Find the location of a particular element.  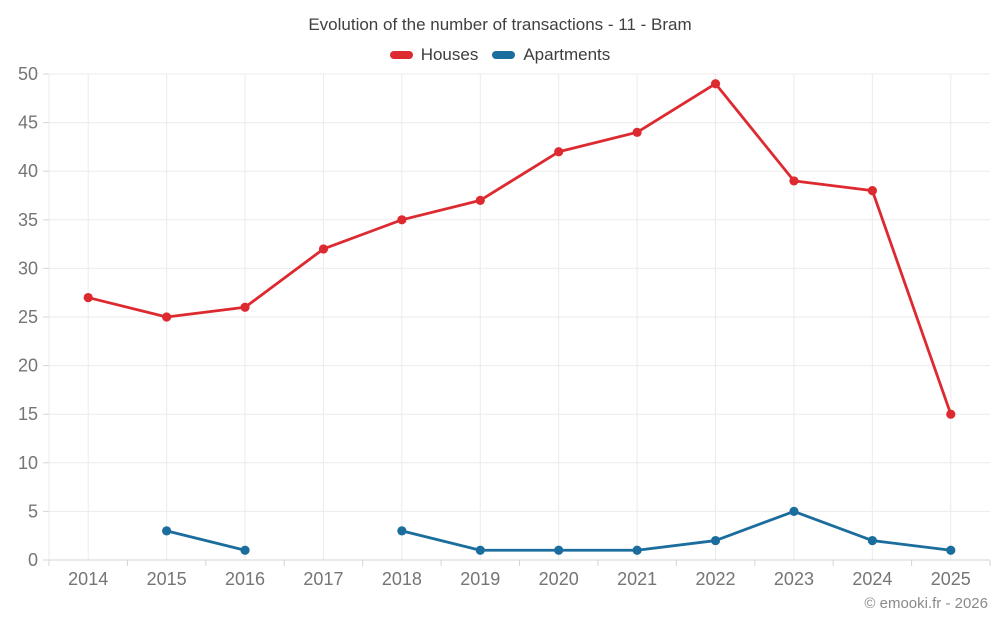

data-point-houses-2017 is located at coordinates (323, 249).